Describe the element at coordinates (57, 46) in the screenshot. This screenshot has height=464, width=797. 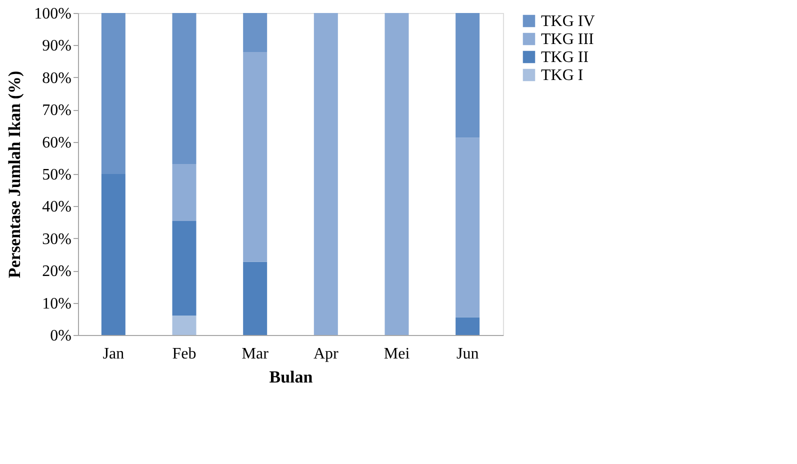
I see `y-tick-label: 90%` at that location.